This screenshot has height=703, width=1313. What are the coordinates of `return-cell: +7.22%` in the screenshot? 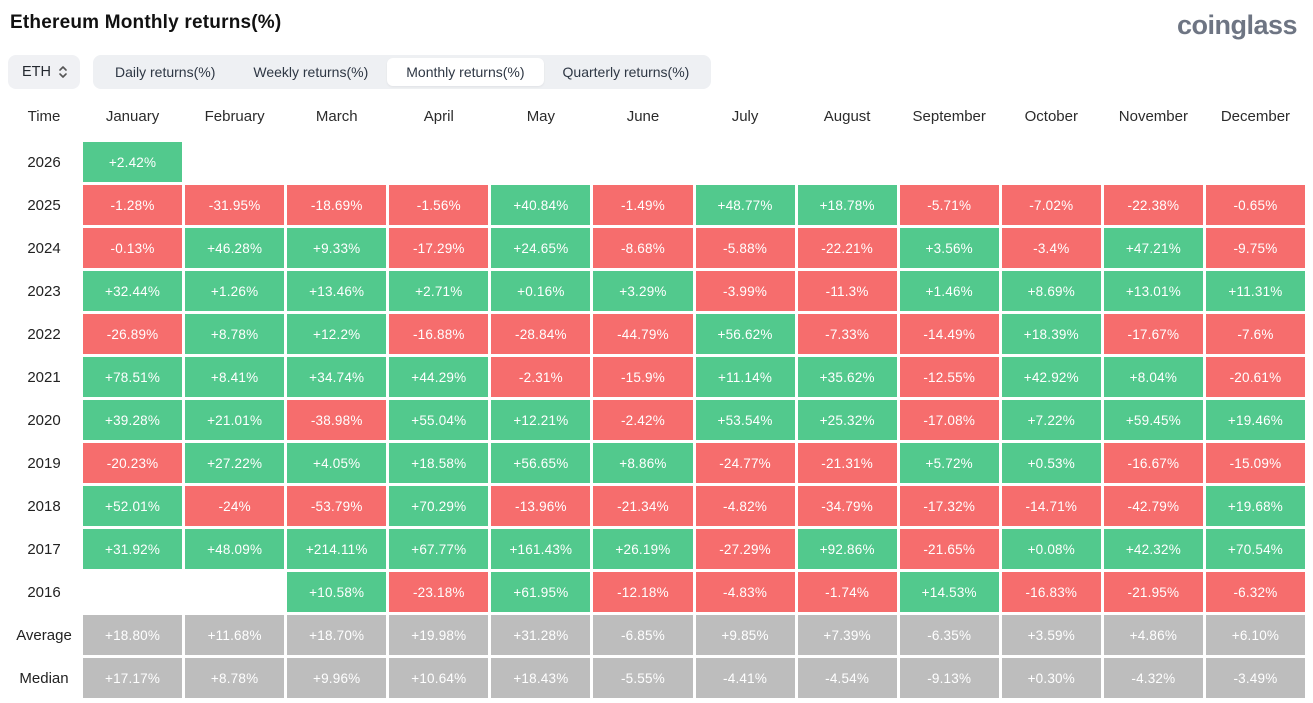 It's located at (1051, 420).